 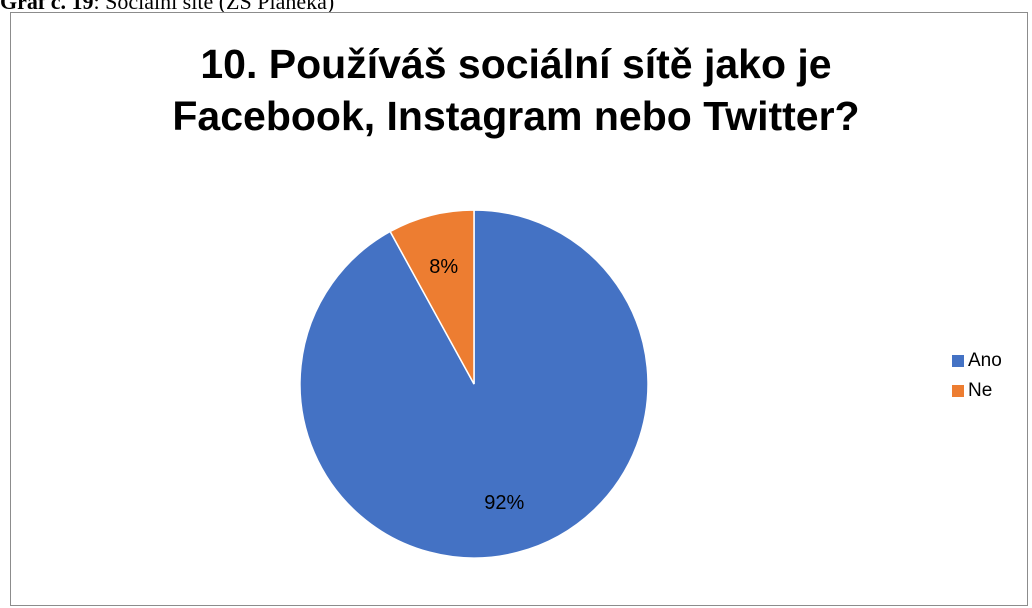 I want to click on legend-swatch-ne, so click(x=958, y=391).